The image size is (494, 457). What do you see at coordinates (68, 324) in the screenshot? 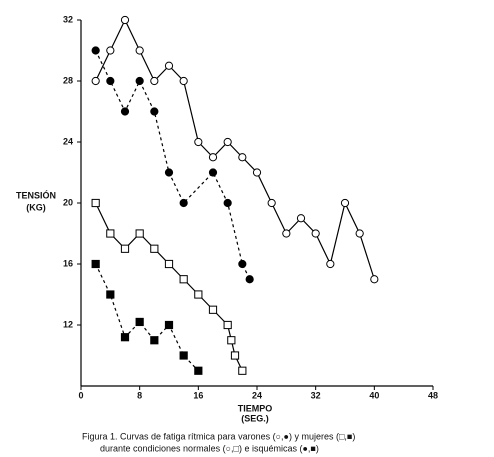
I see `y-tick-label: 12` at bounding box center [68, 324].